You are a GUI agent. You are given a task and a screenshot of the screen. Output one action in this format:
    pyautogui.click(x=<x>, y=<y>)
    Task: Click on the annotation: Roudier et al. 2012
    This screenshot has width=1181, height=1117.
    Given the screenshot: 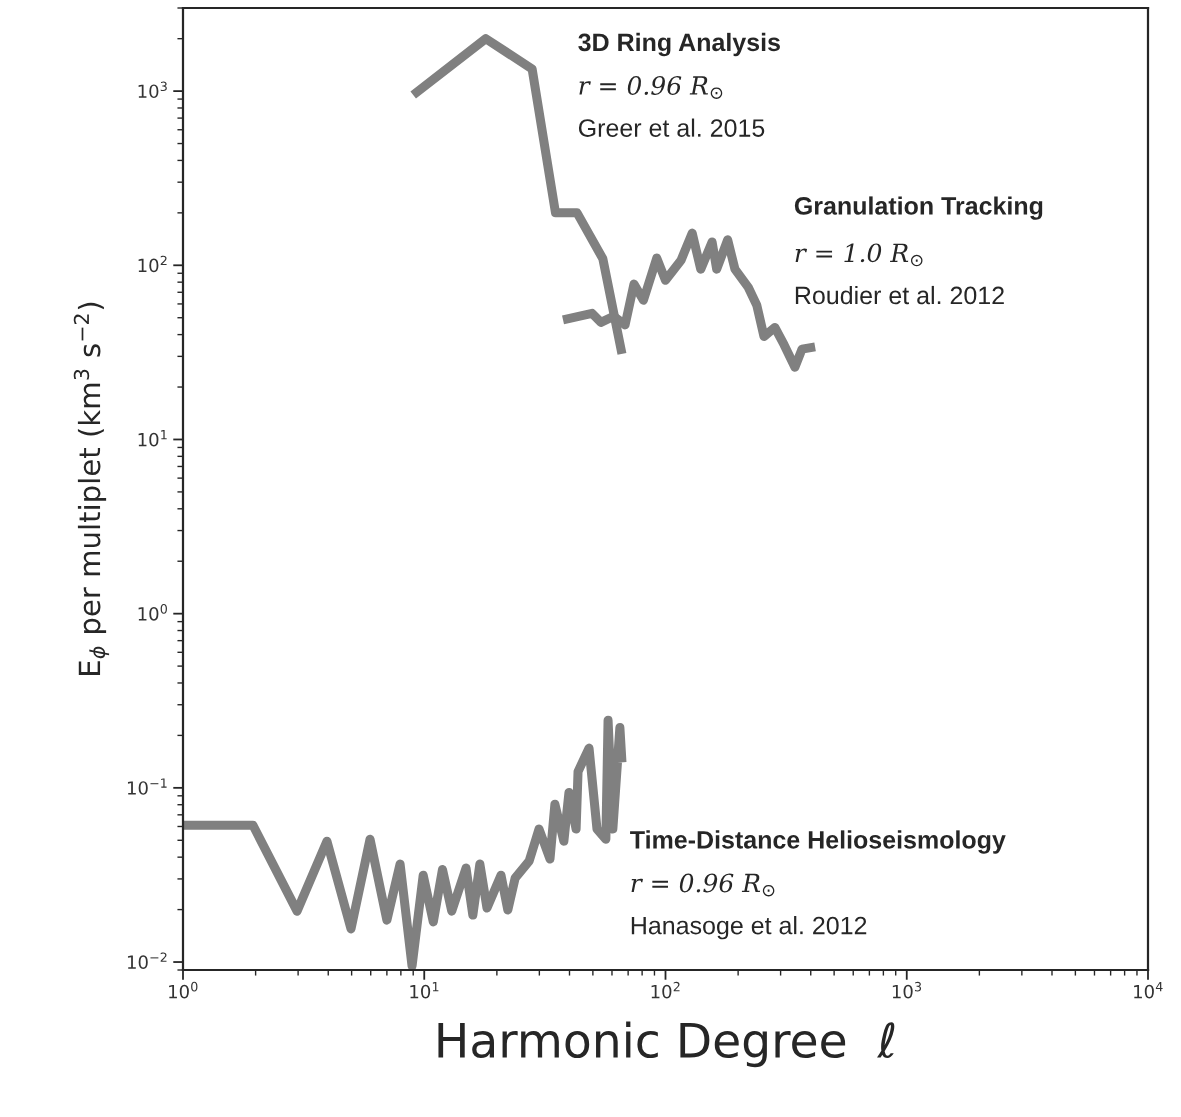 What is the action you would take?
    pyautogui.click(x=899, y=295)
    